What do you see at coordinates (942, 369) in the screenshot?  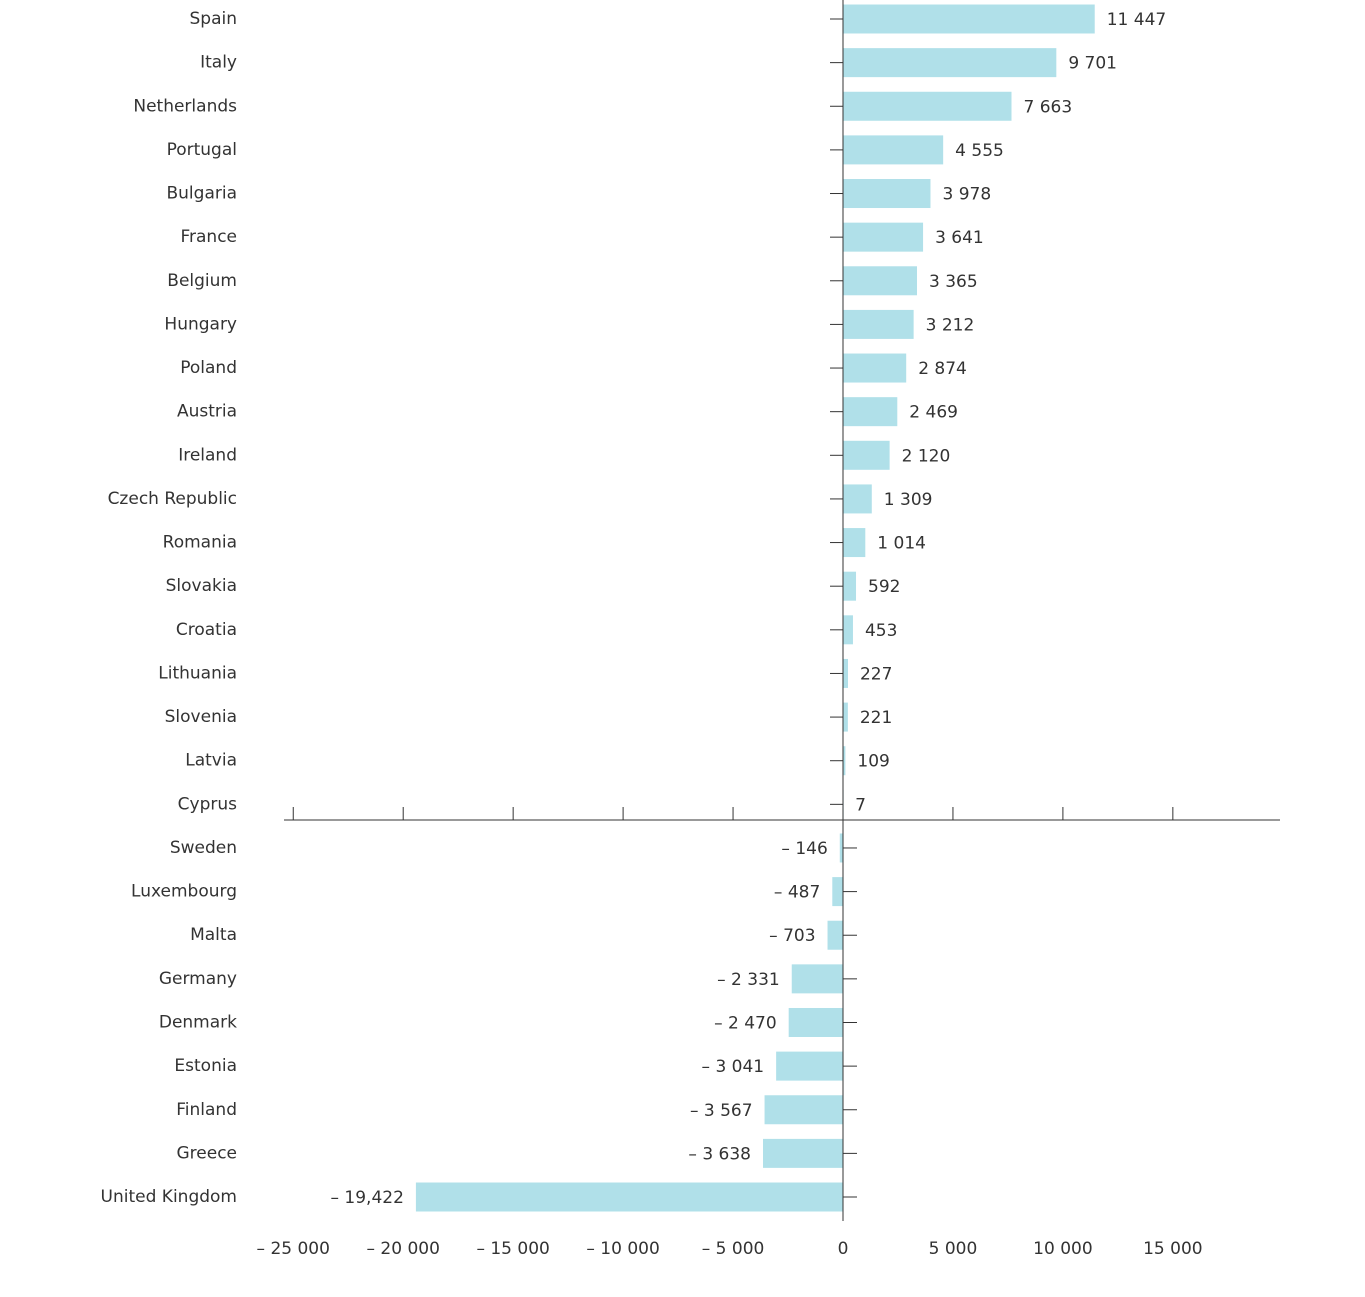 I see `value-label-poland: 2 874` at bounding box center [942, 369].